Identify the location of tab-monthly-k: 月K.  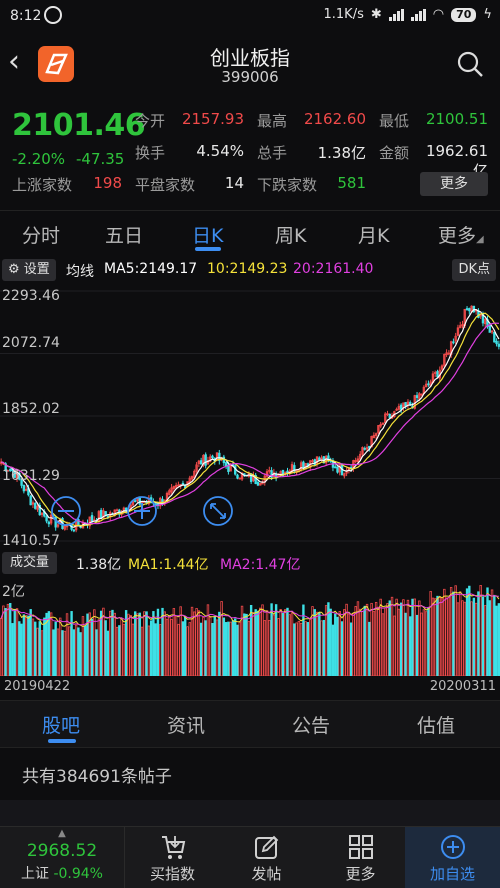
(374, 236).